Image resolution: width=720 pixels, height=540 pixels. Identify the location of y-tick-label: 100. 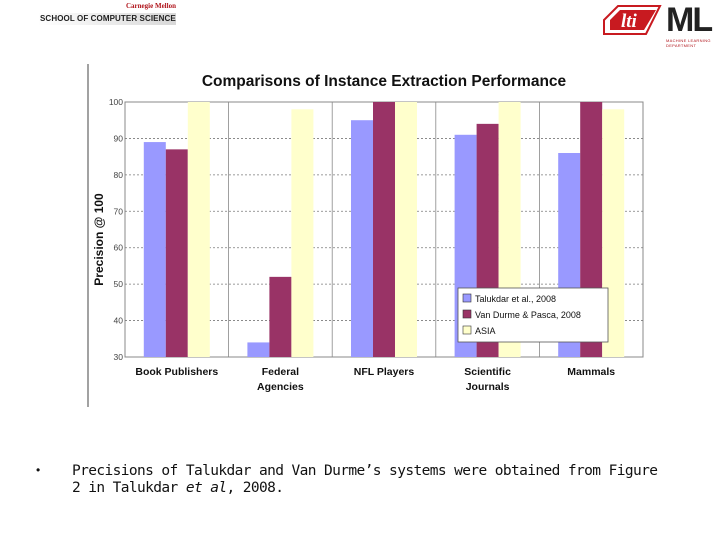
(116, 102).